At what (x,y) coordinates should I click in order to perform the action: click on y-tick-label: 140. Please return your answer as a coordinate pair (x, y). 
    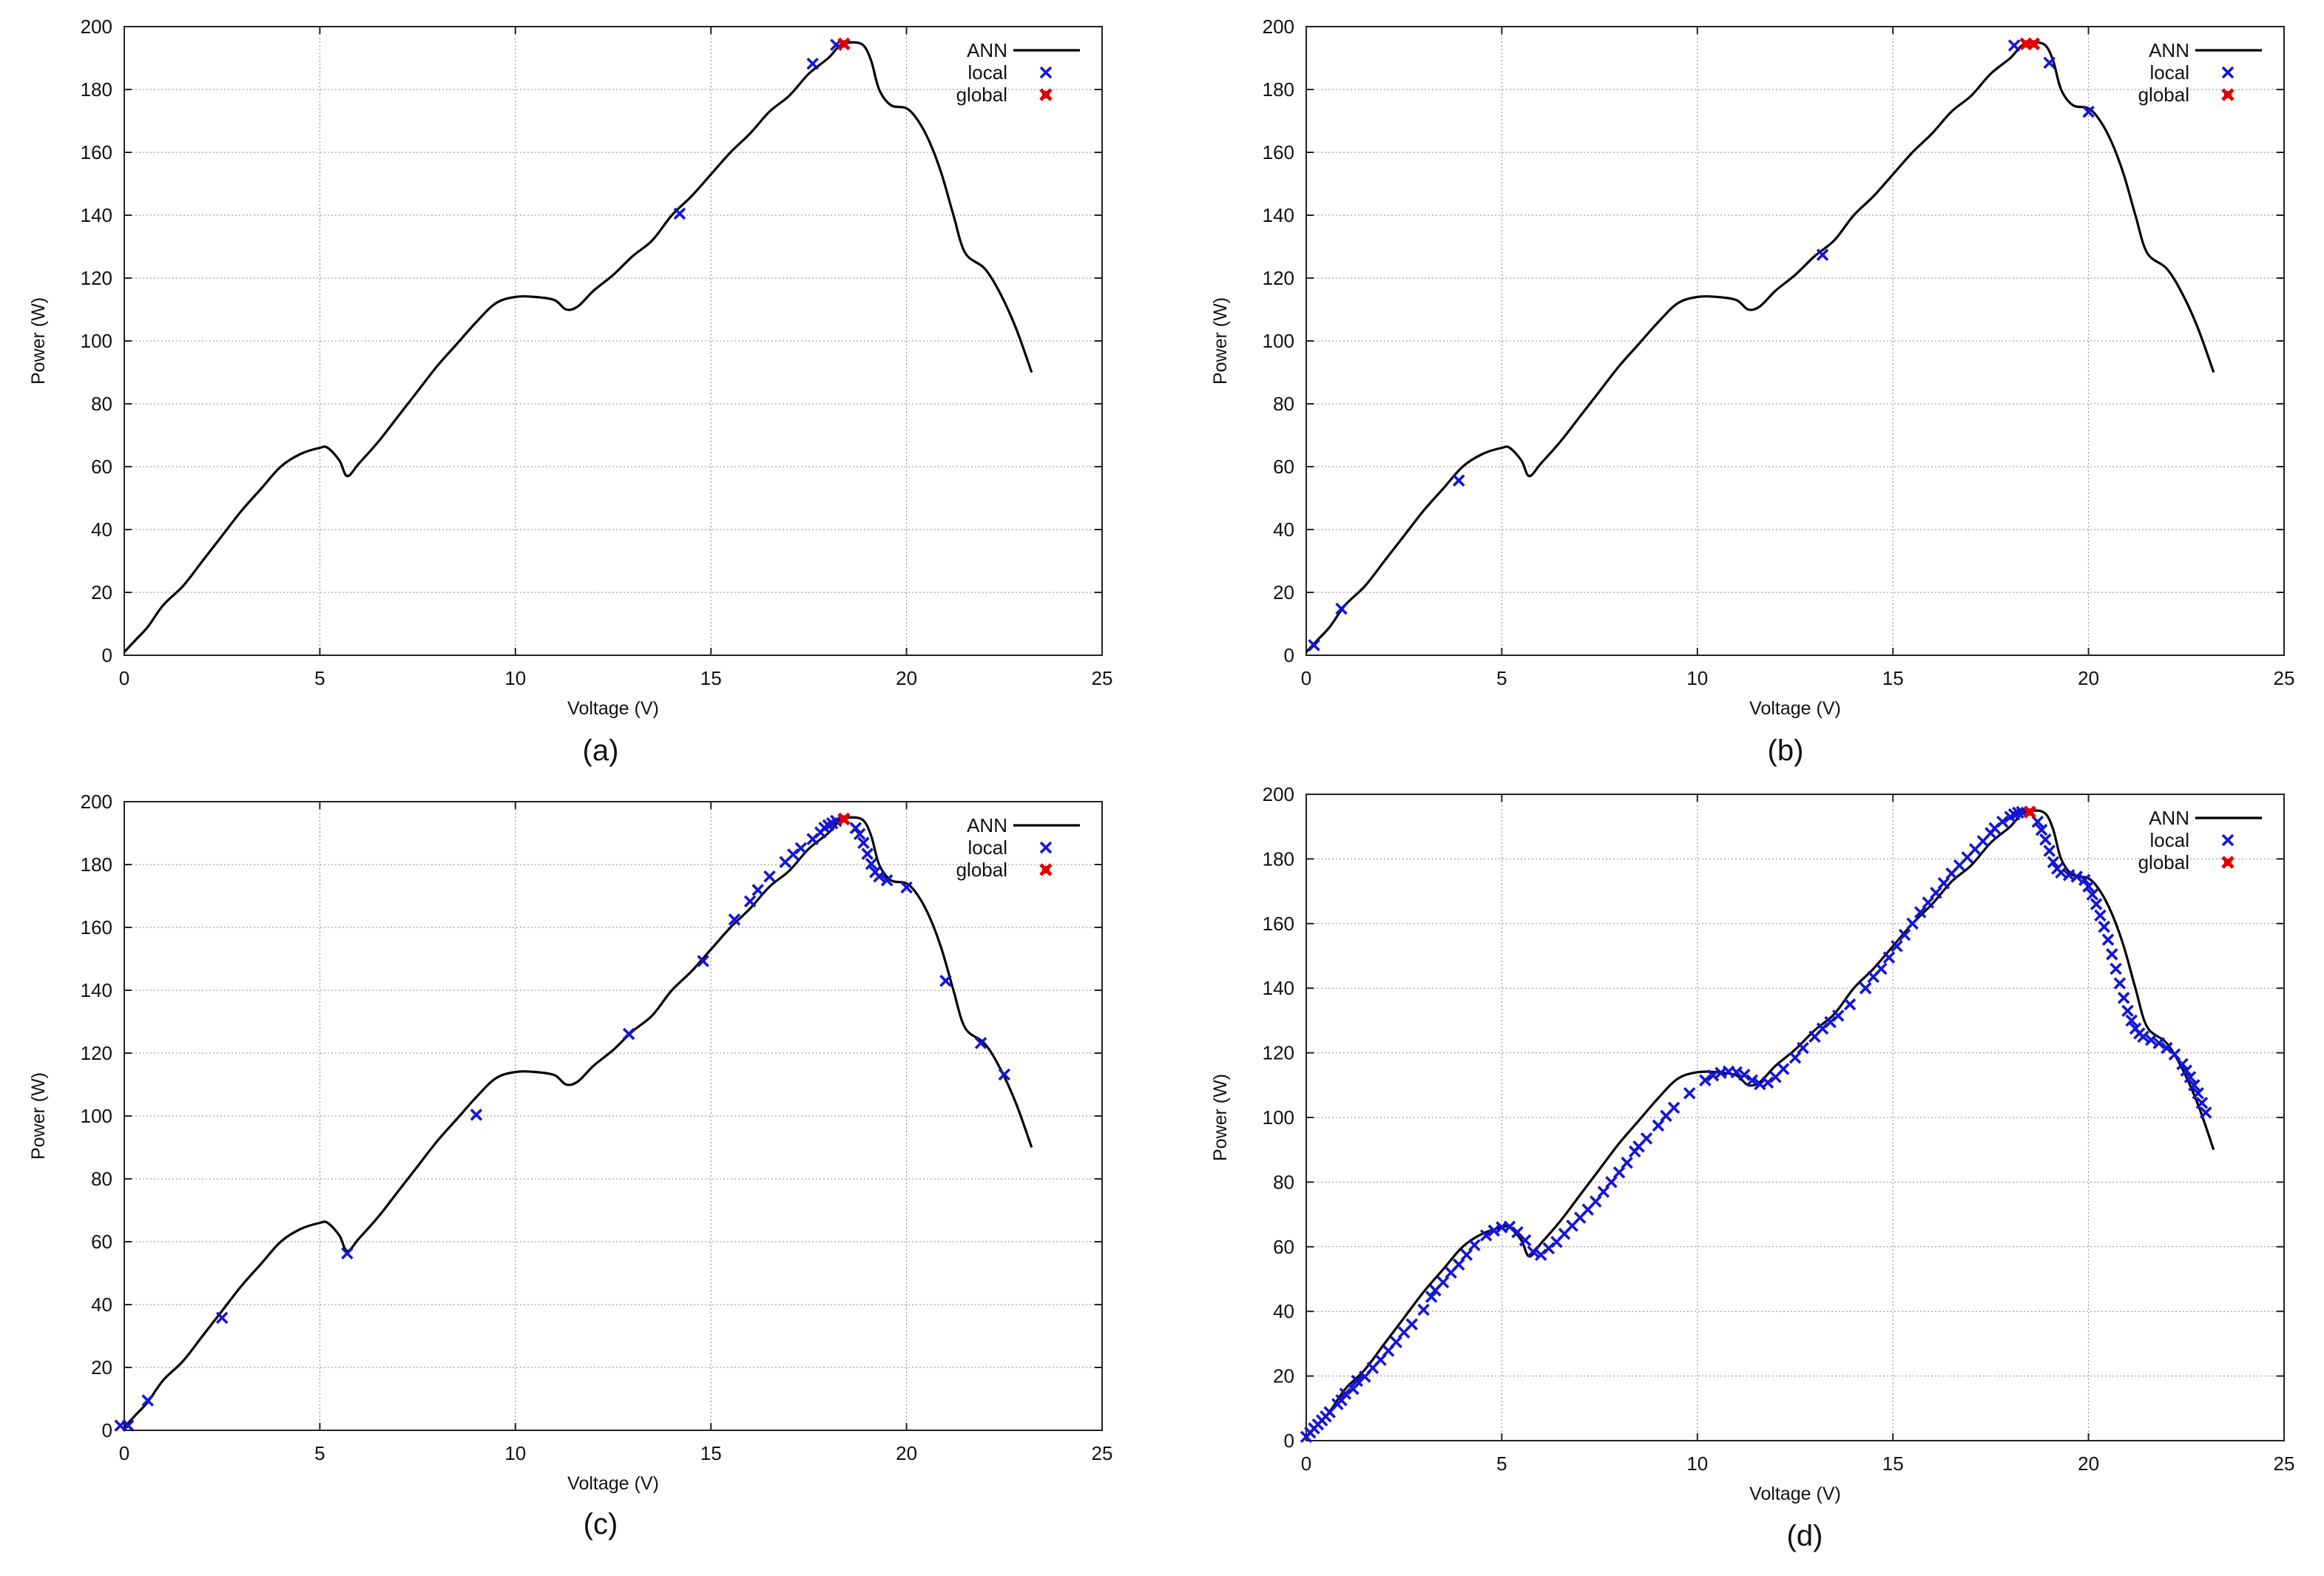
    Looking at the image, I should click on (1279, 988).